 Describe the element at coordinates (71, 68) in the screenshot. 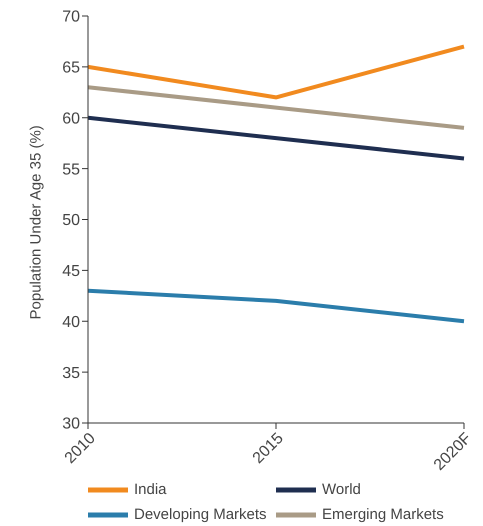

I see `y-tick-label: 65` at that location.